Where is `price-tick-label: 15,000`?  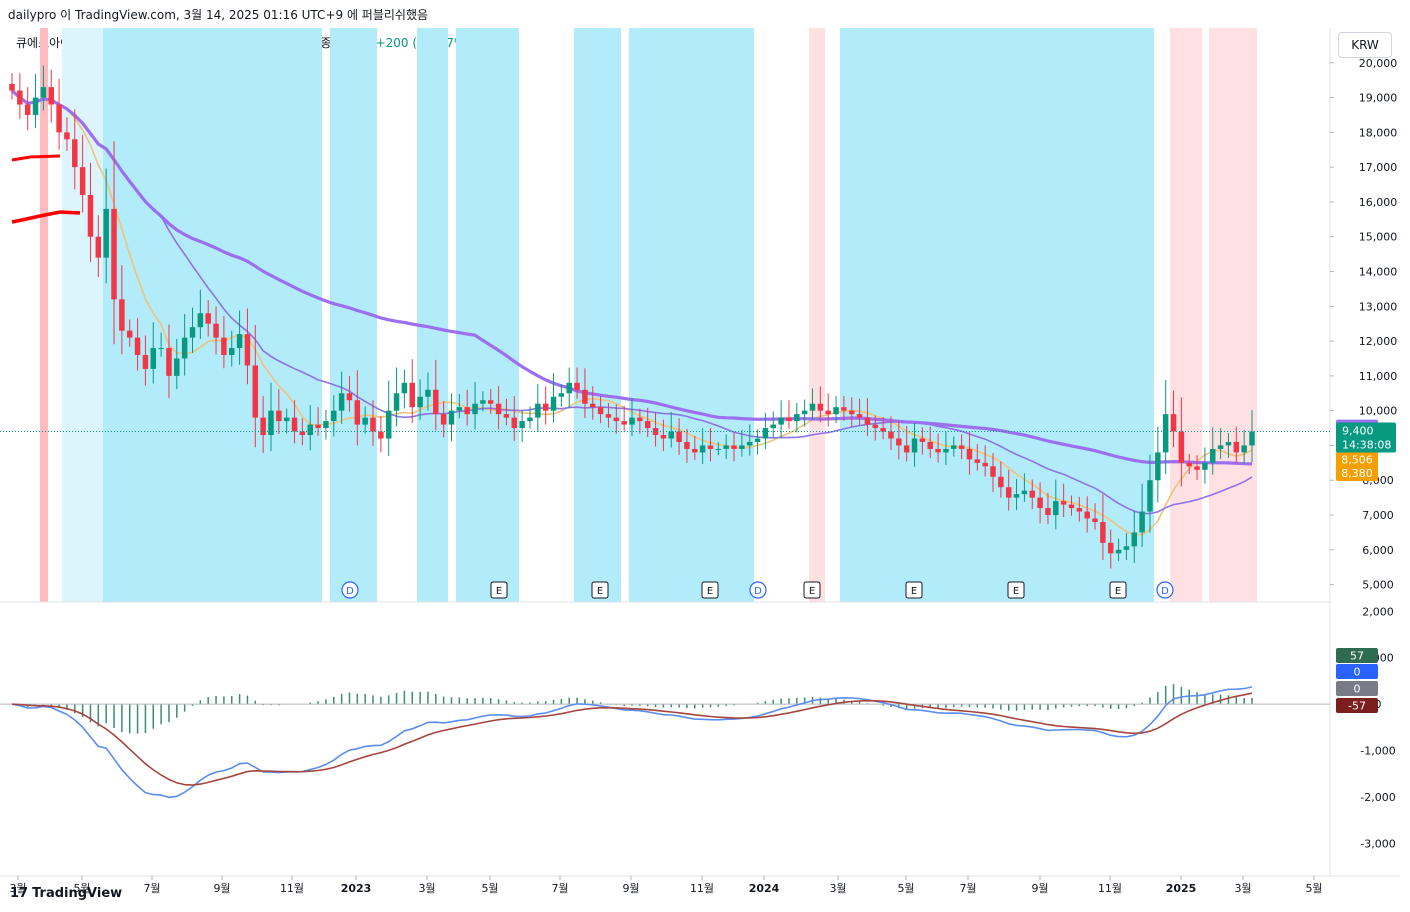
price-tick-label: 15,000 is located at coordinates (1378, 237).